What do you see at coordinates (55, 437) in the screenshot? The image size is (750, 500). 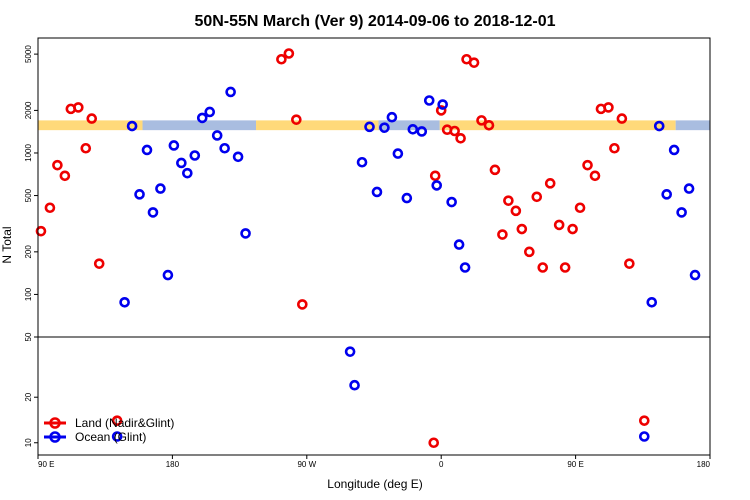 I see `legend-ocean-marker` at bounding box center [55, 437].